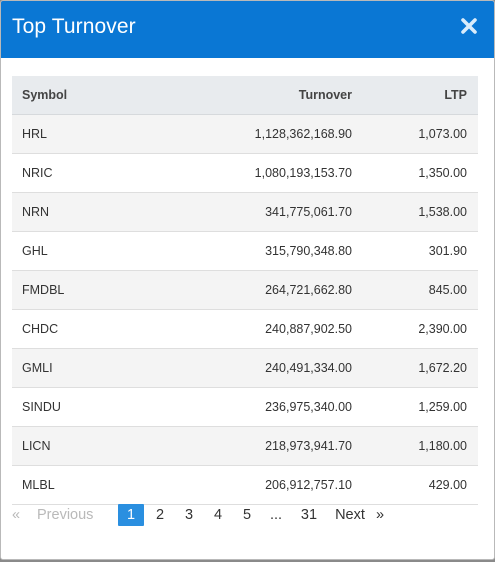 The width and height of the screenshot is (495, 562). What do you see at coordinates (350, 515) in the screenshot?
I see `next-page-button: Next` at bounding box center [350, 515].